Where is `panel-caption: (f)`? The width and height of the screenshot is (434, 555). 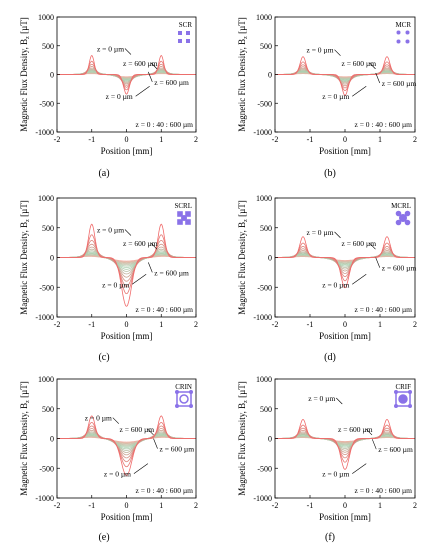 panel-caption: (f) is located at coordinates (330, 537).